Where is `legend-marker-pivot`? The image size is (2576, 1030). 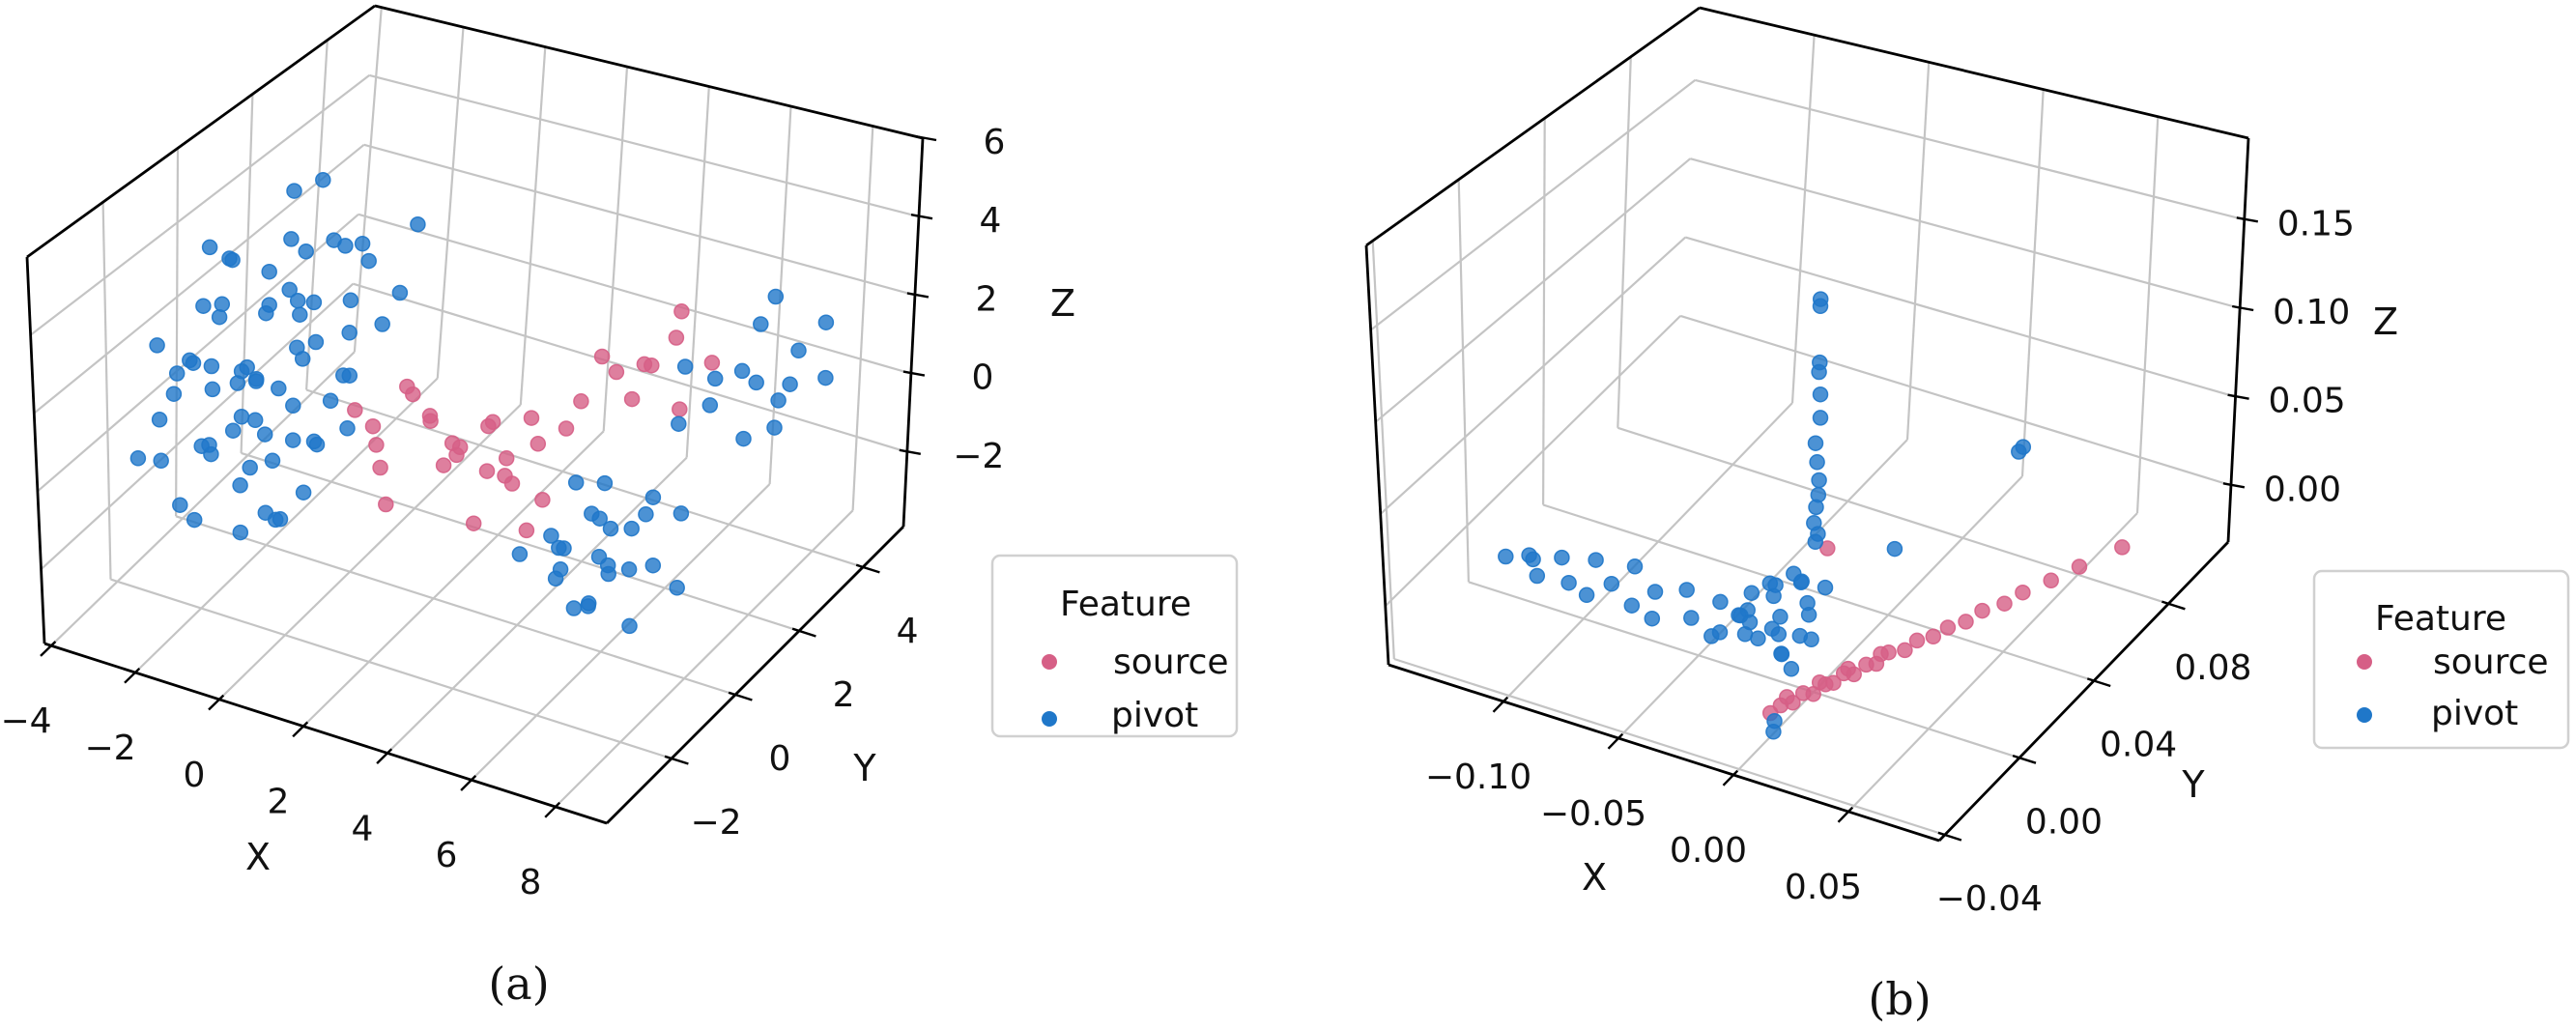
legend-marker-pivot is located at coordinates (1050, 719).